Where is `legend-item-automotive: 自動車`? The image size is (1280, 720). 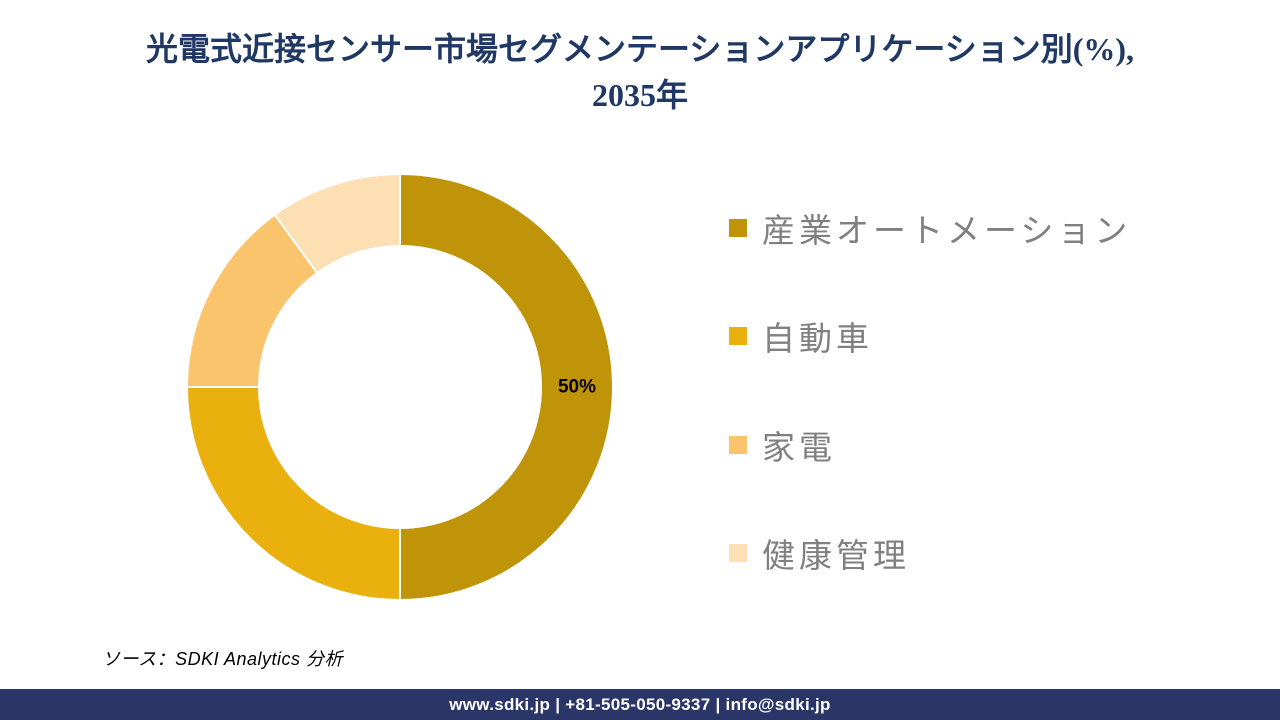
legend-item-automotive: 自動車 is located at coordinates (801, 336).